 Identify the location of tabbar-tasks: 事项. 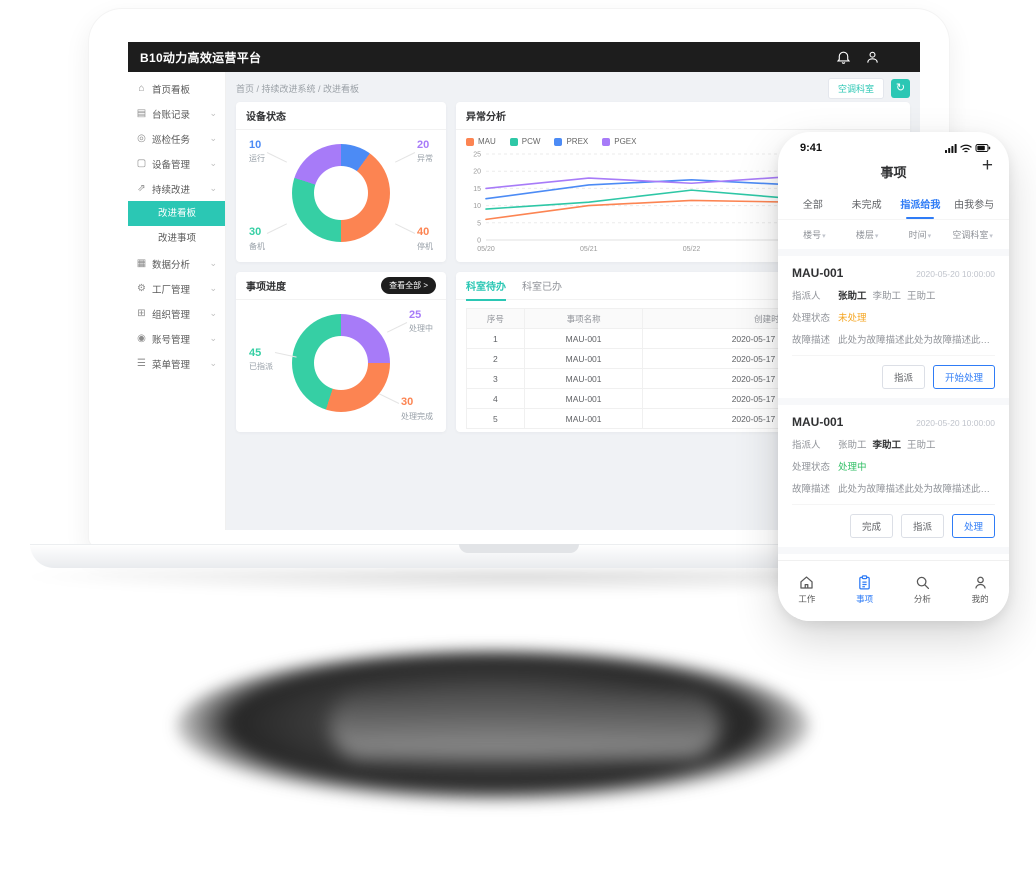
(865, 589).